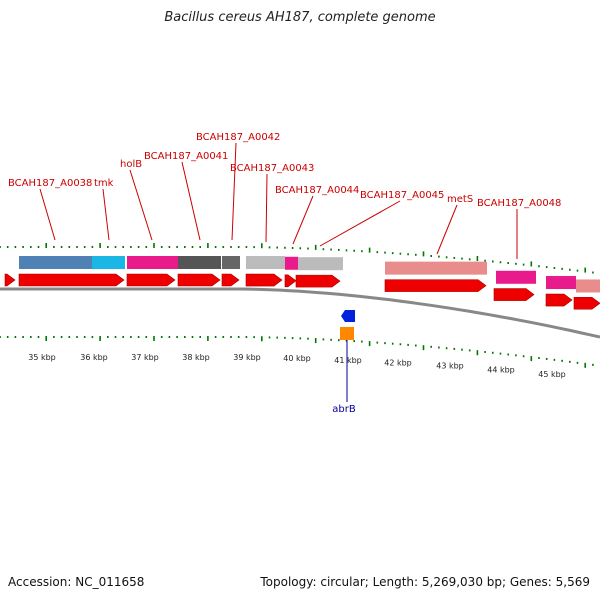  Describe the element at coordinates (42, 357) in the screenshot. I see `scale-label: 35 kbp` at that location.